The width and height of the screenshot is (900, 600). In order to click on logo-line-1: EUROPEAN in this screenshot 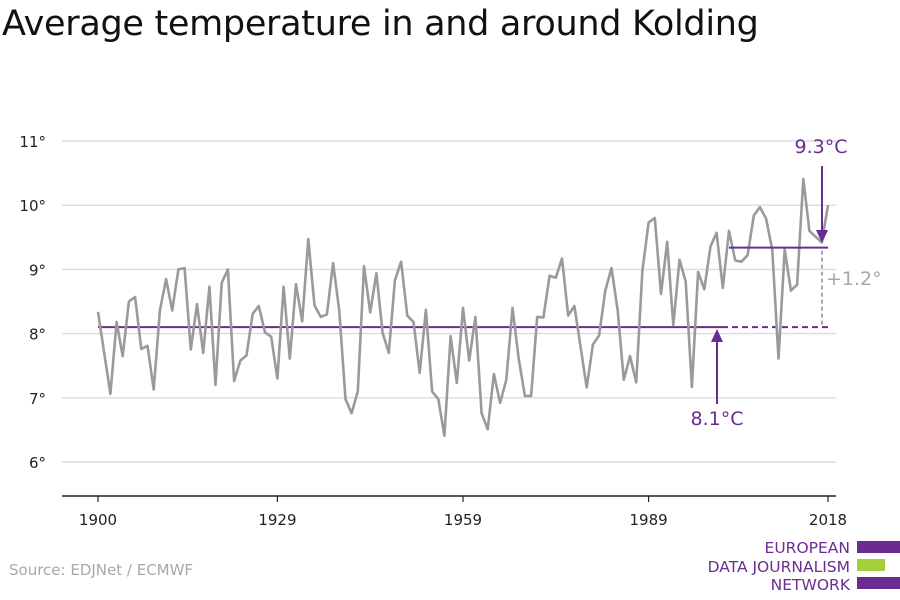, I will do `click(807, 548)`.